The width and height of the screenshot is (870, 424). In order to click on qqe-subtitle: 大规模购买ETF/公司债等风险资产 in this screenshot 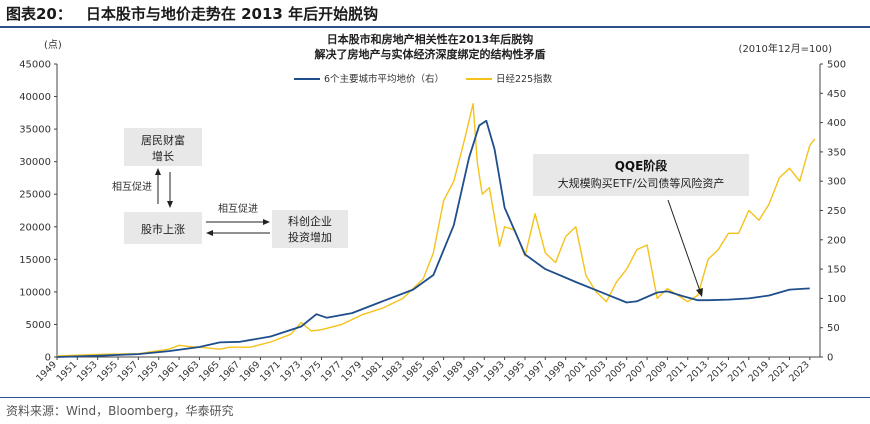, I will do `click(641, 183)`.